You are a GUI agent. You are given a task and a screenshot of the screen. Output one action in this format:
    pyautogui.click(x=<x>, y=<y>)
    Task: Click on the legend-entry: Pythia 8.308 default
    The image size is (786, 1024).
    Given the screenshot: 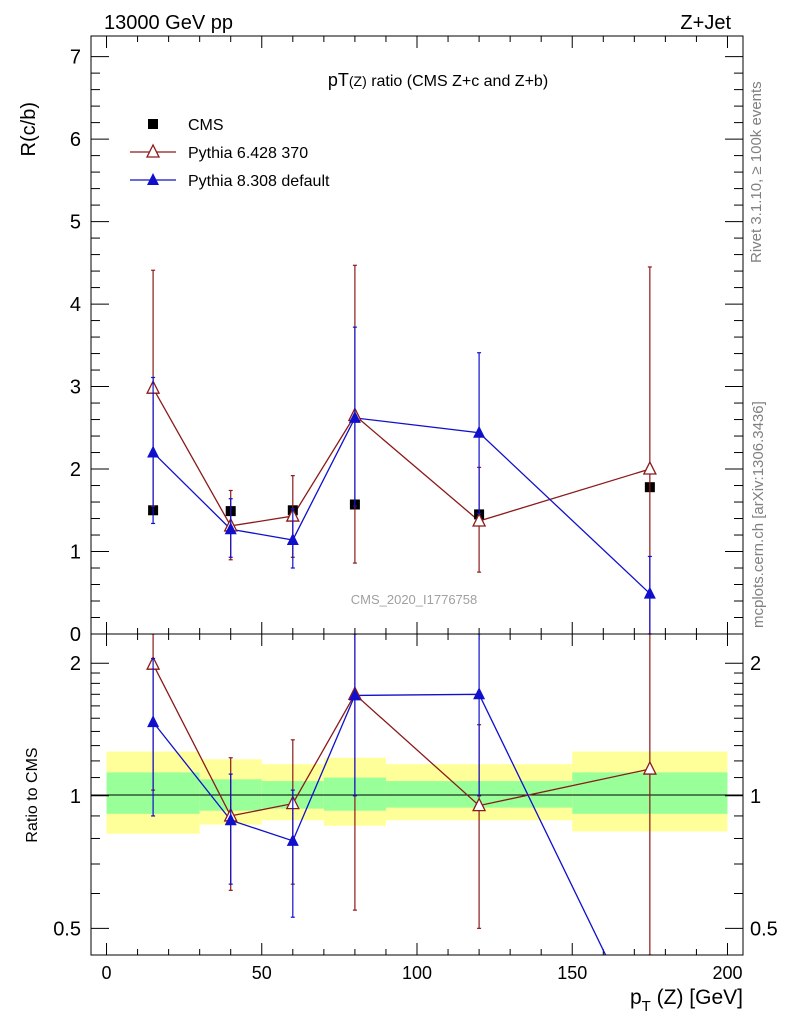 What is the action you would take?
    pyautogui.click(x=259, y=181)
    